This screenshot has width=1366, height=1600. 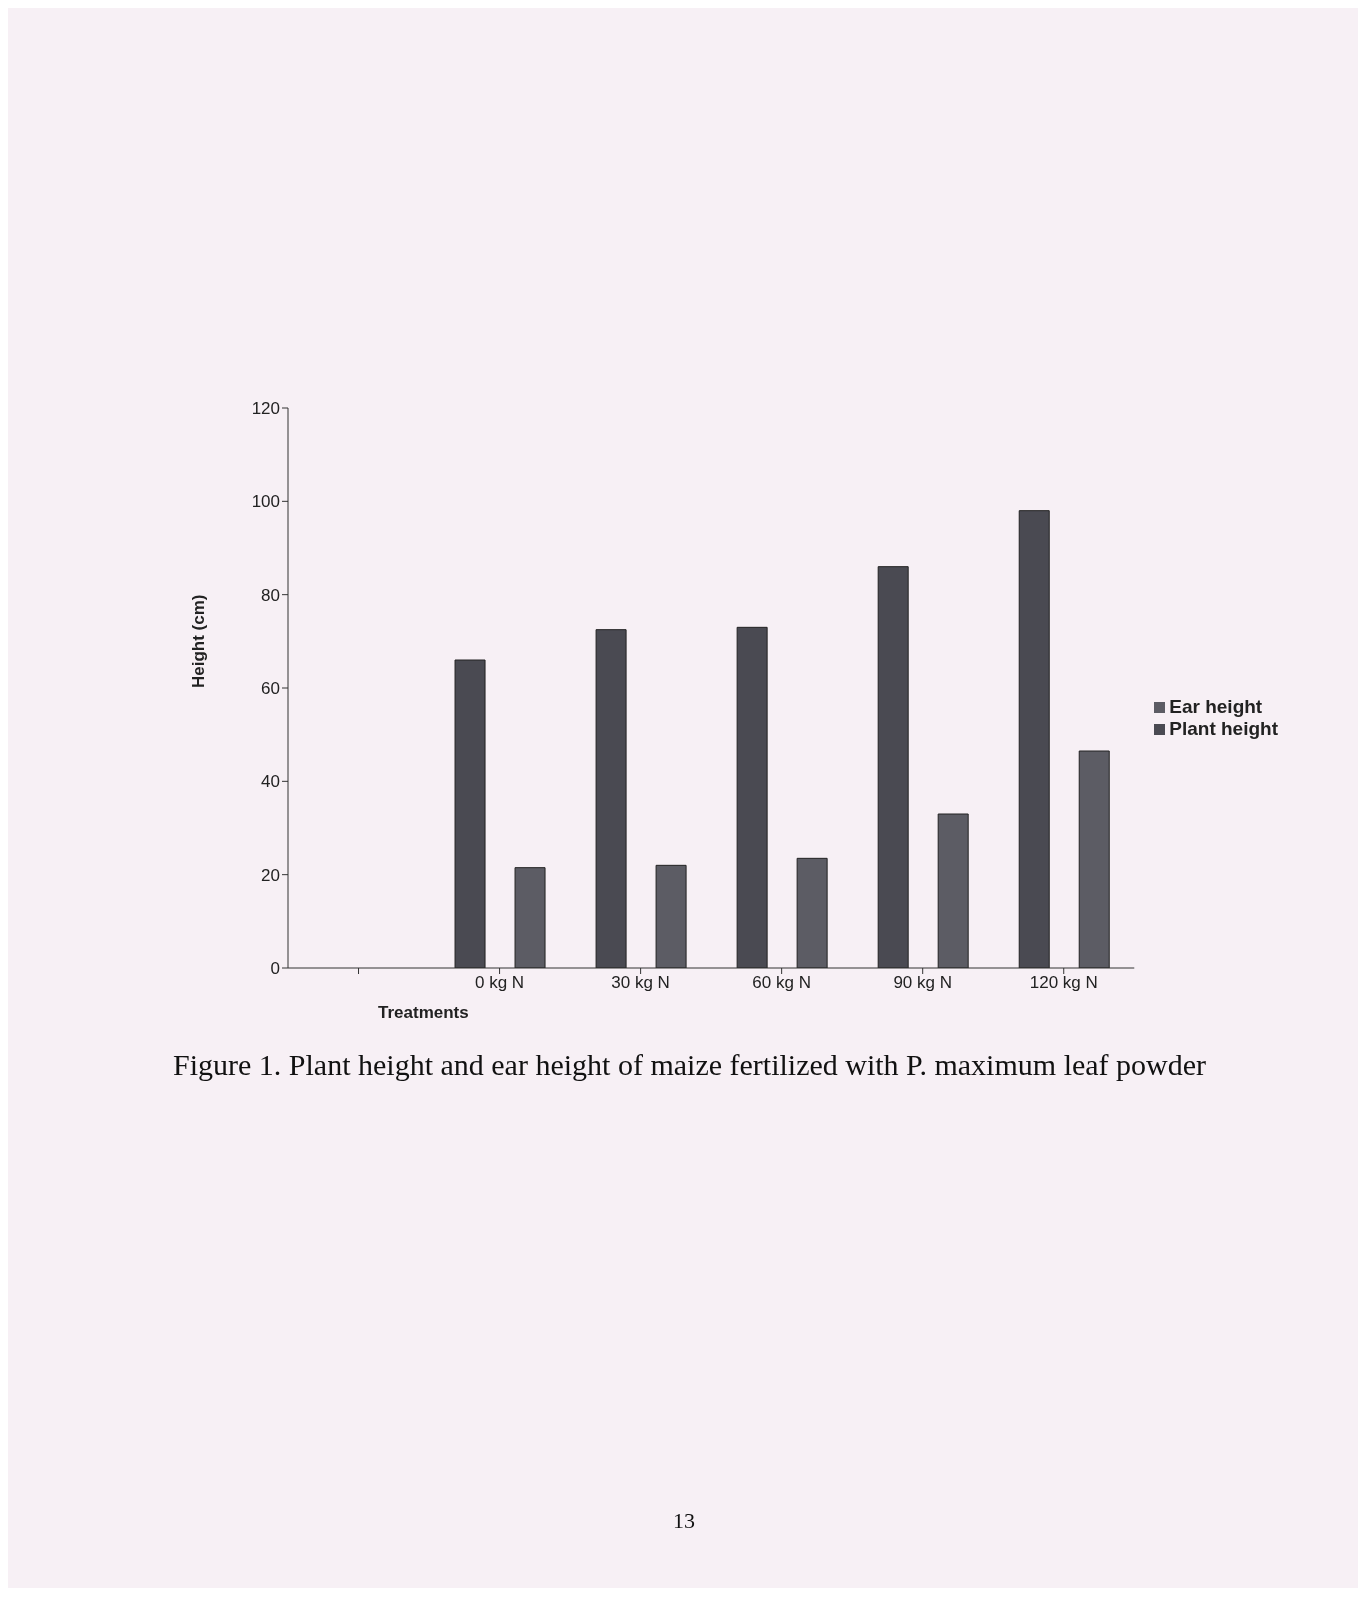 What do you see at coordinates (684, 1521) in the screenshot?
I see `text: 13` at bounding box center [684, 1521].